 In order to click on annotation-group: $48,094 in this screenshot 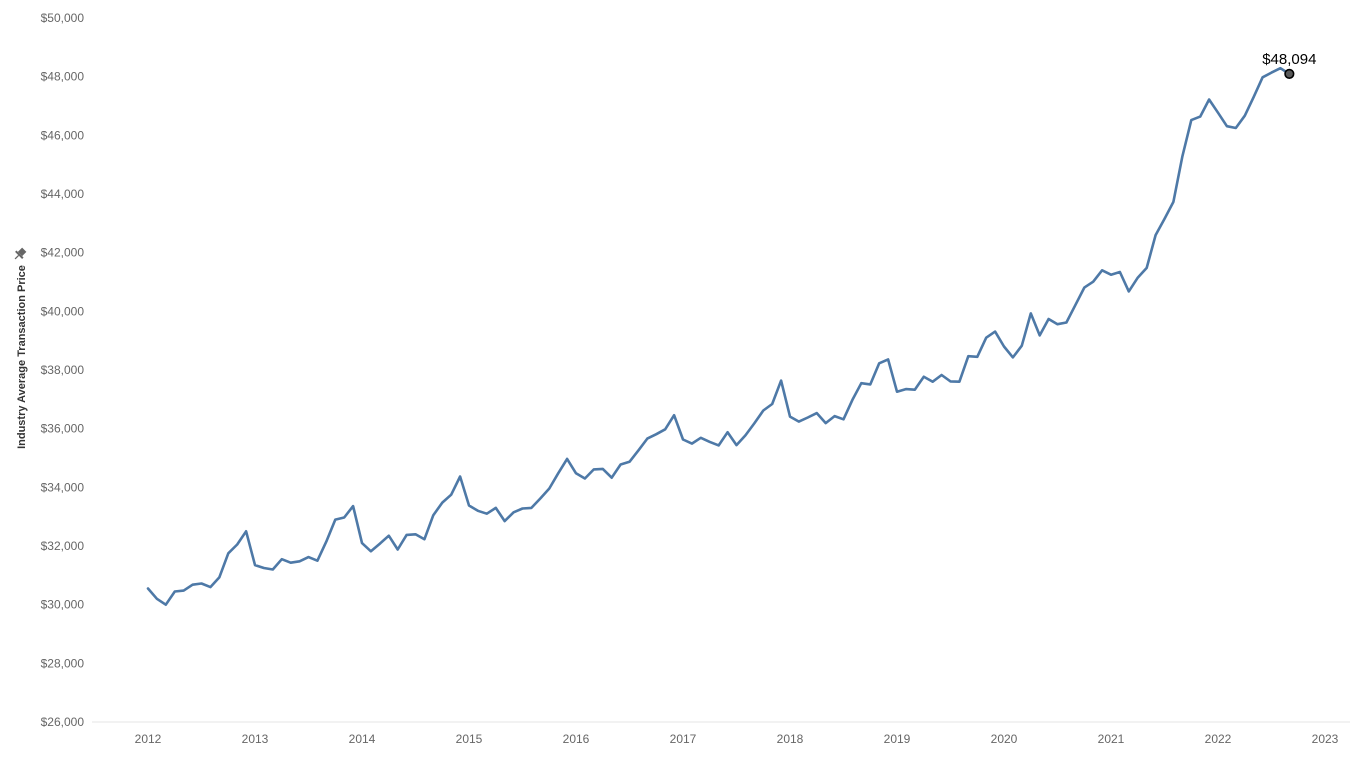, I will do `click(1289, 65)`.